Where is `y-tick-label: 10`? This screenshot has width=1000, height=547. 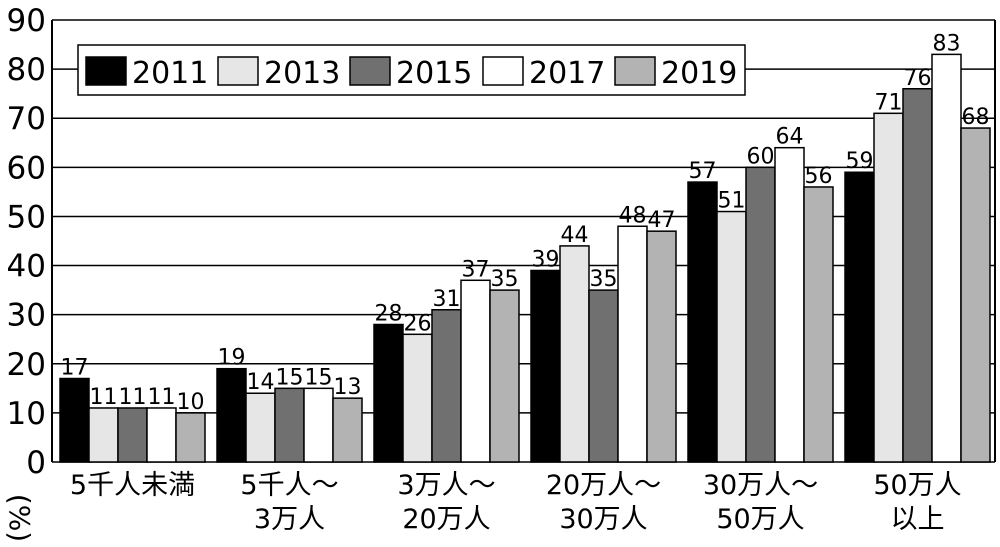 y-tick-label: 10 is located at coordinates (26, 414).